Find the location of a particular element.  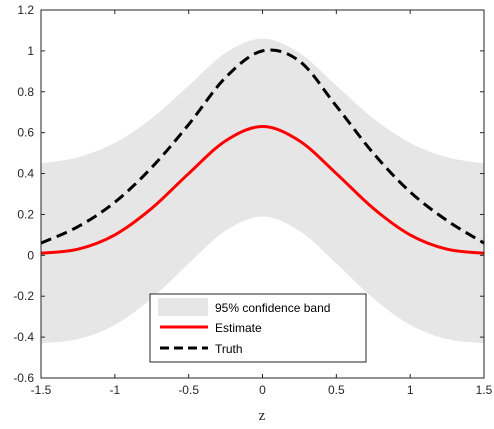

y-tick-label: -0.2 is located at coordinates (23, 296).